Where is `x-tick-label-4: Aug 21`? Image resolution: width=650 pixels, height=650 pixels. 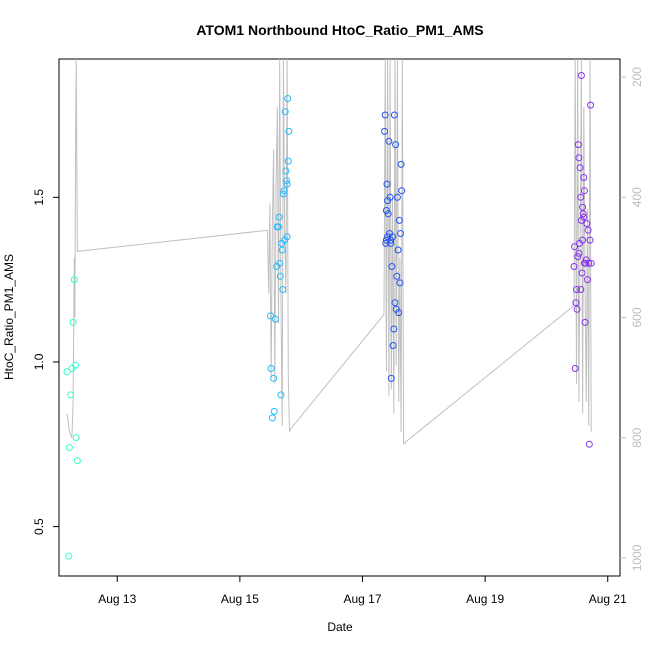 x-tick-label-4: Aug 21 is located at coordinates (608, 599).